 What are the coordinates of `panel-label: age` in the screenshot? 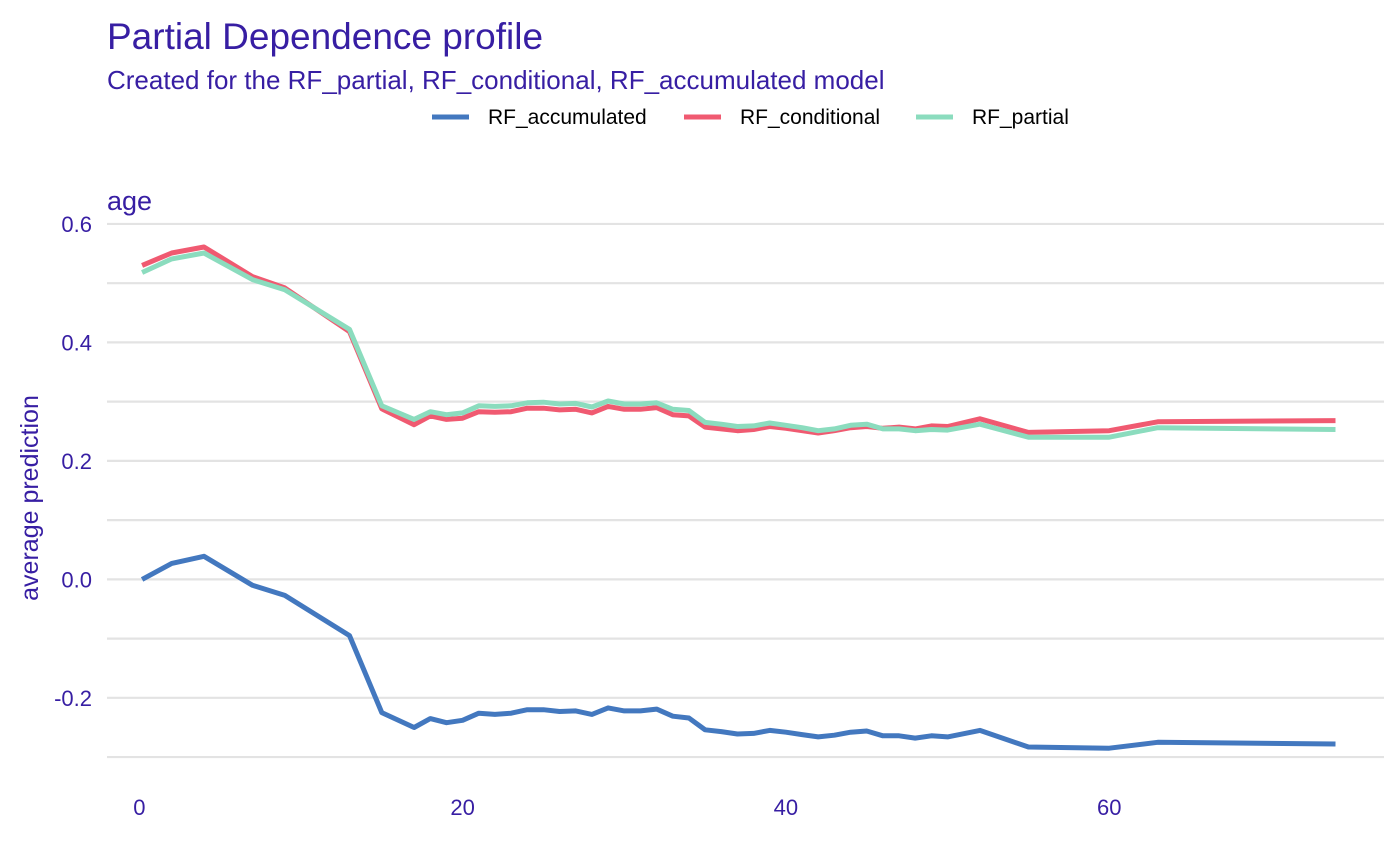 It's located at (129, 201).